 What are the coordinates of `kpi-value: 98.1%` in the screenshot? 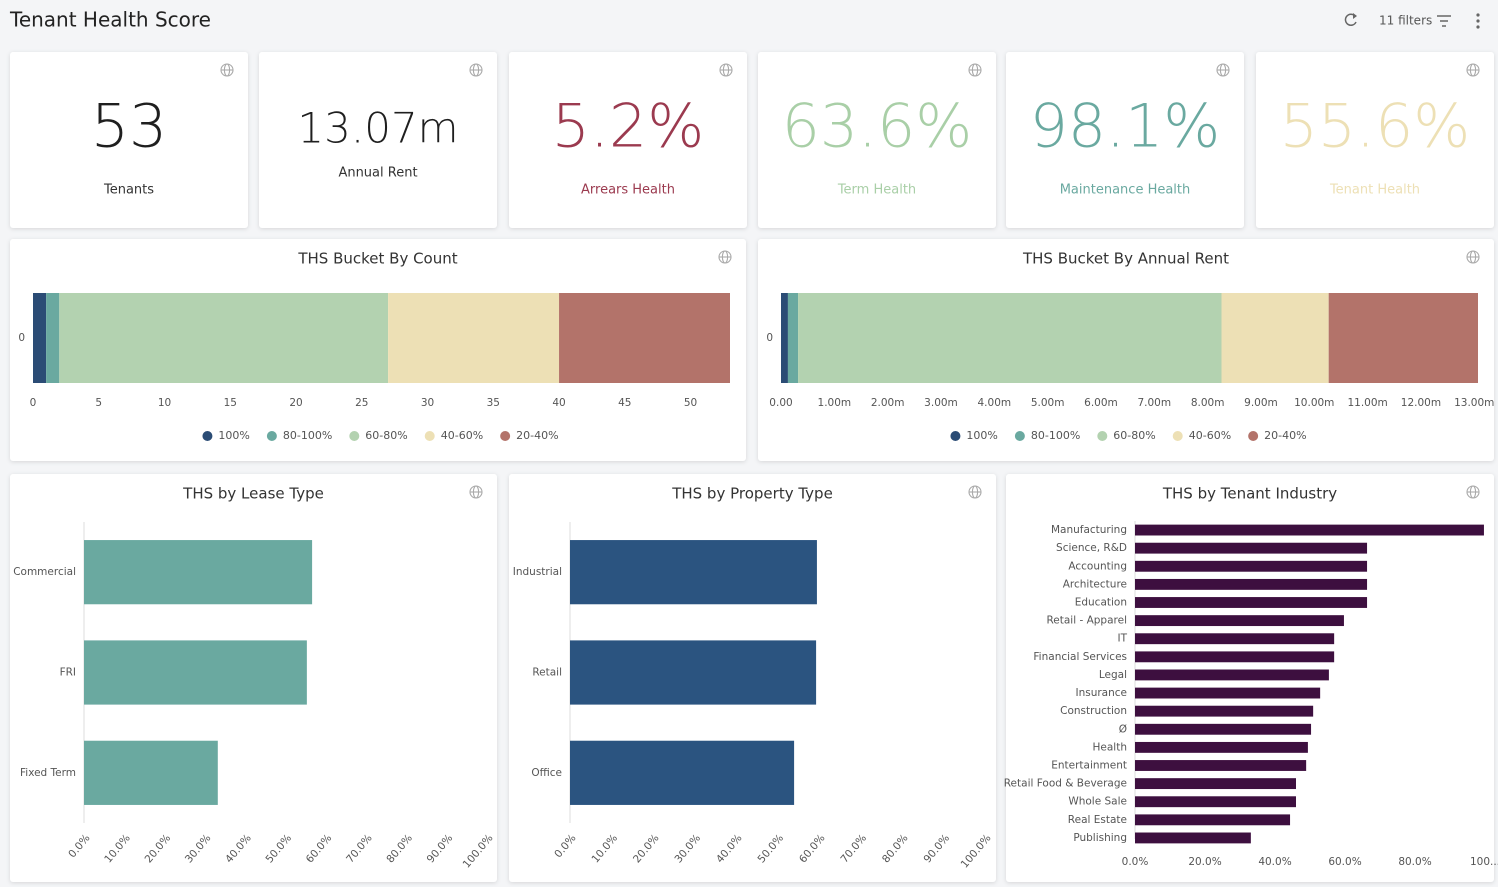 It's located at (1125, 127).